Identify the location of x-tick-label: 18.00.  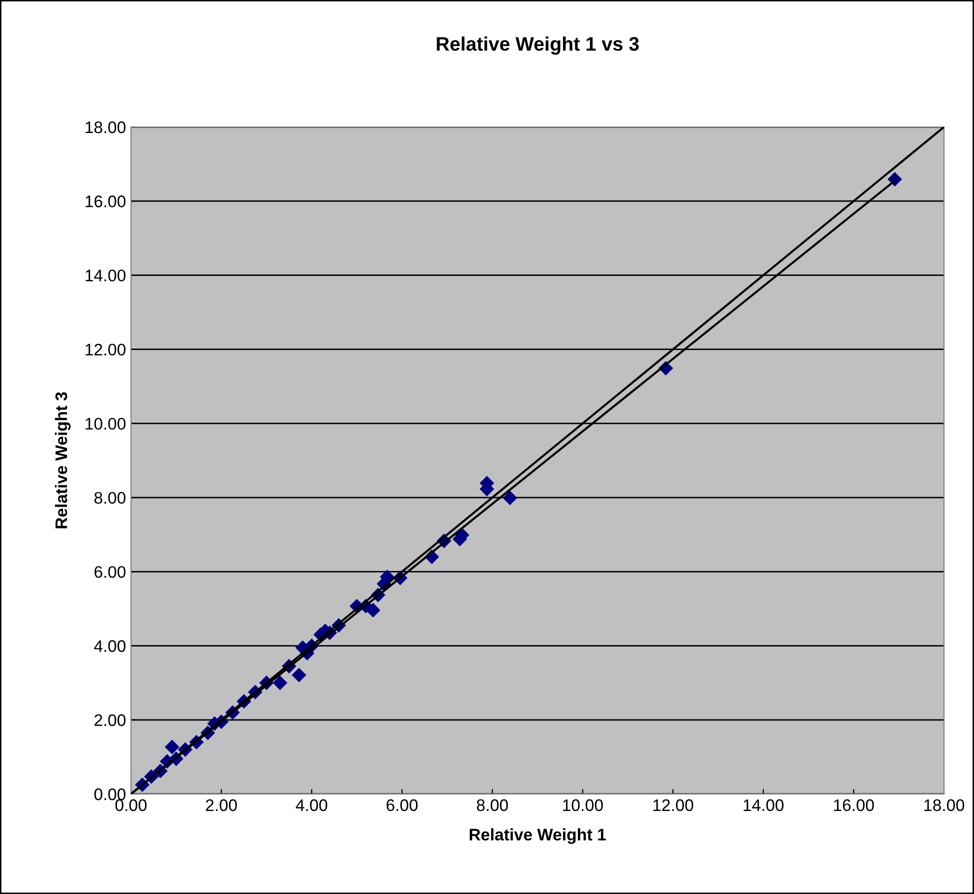
(944, 805).